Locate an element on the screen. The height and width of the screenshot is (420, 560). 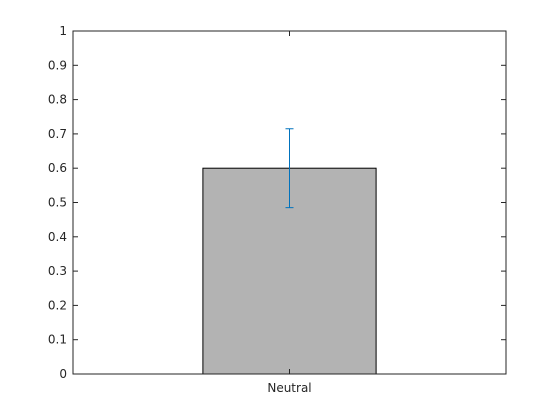
y-tick-label: 0.9 is located at coordinates (57, 65).